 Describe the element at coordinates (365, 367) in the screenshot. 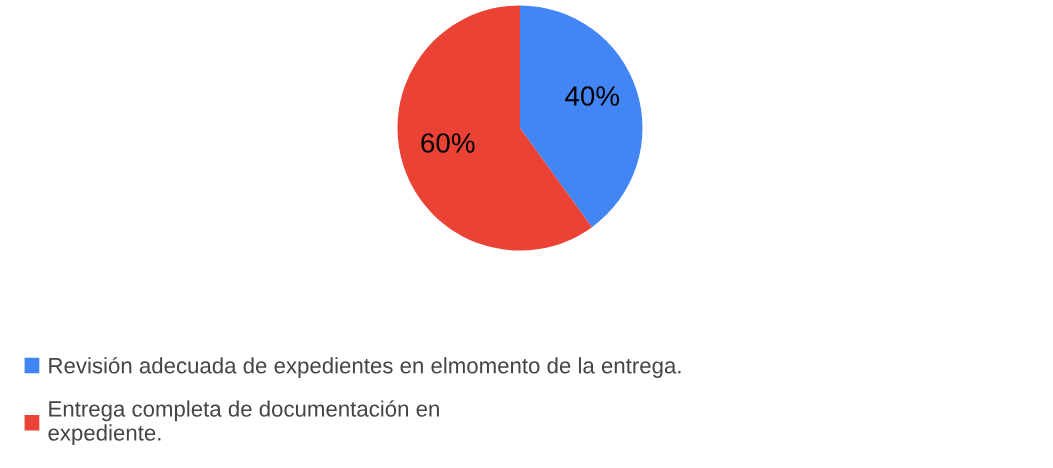

I see `legend-label: Revisión adecuada de expedientes en elmomento de la entrega.` at that location.